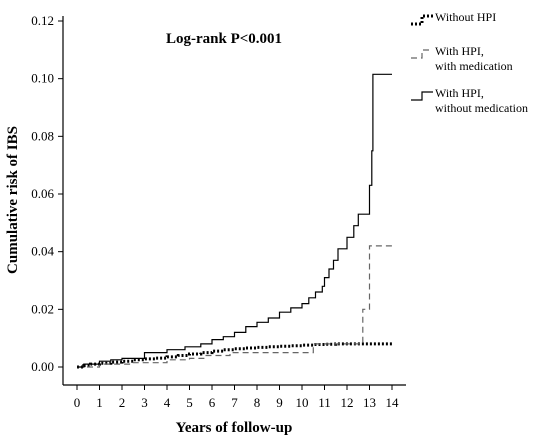  Describe the element at coordinates (77, 402) in the screenshot. I see `x-tick-label: 0` at that location.